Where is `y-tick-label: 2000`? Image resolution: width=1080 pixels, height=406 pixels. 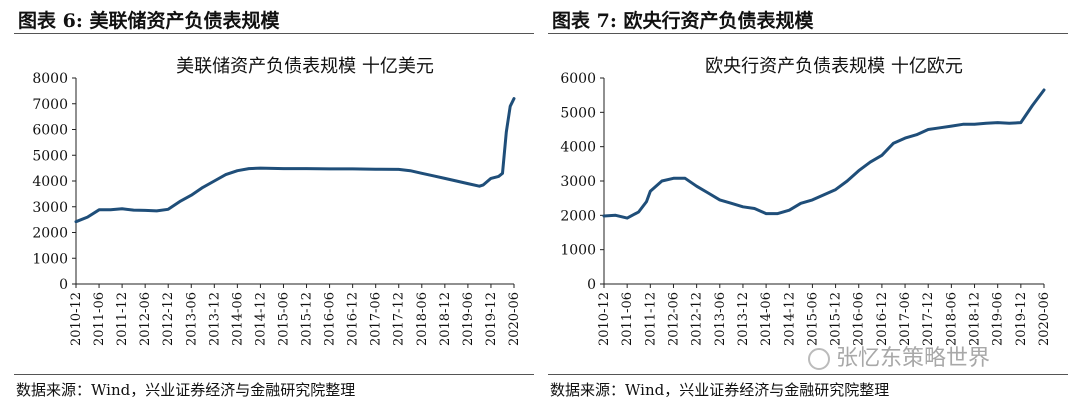
y-tick-label: 2000 is located at coordinates (50, 234).